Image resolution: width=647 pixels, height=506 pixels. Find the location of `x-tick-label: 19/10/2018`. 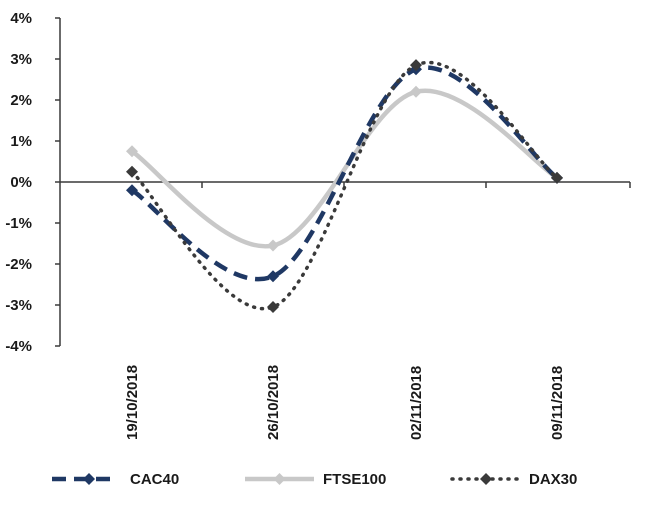

x-tick-label: 19/10/2018 is located at coordinates (132, 402).